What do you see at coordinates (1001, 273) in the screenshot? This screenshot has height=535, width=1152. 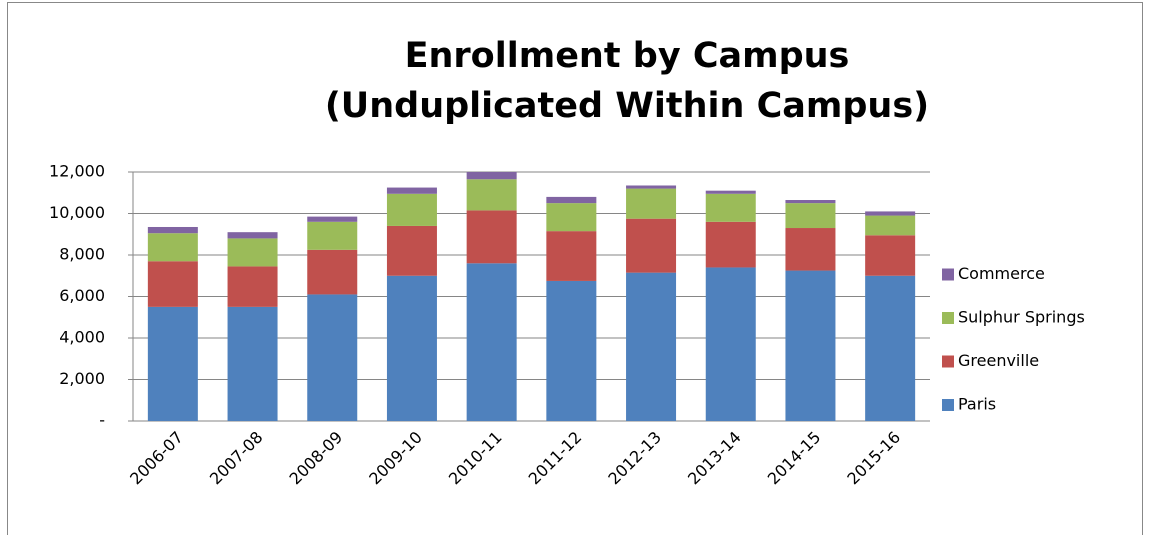 I see `legend-label: Commerce` at bounding box center [1001, 273].